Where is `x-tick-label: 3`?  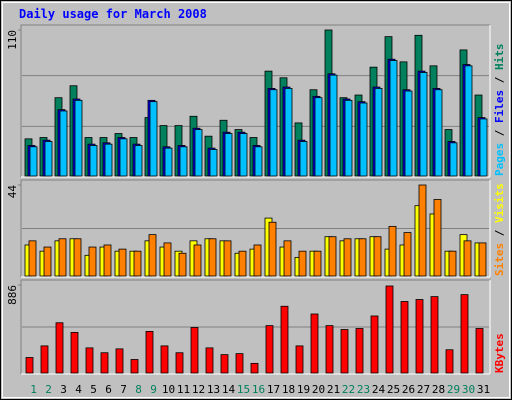 x-tick-label: 3 is located at coordinates (63, 389).